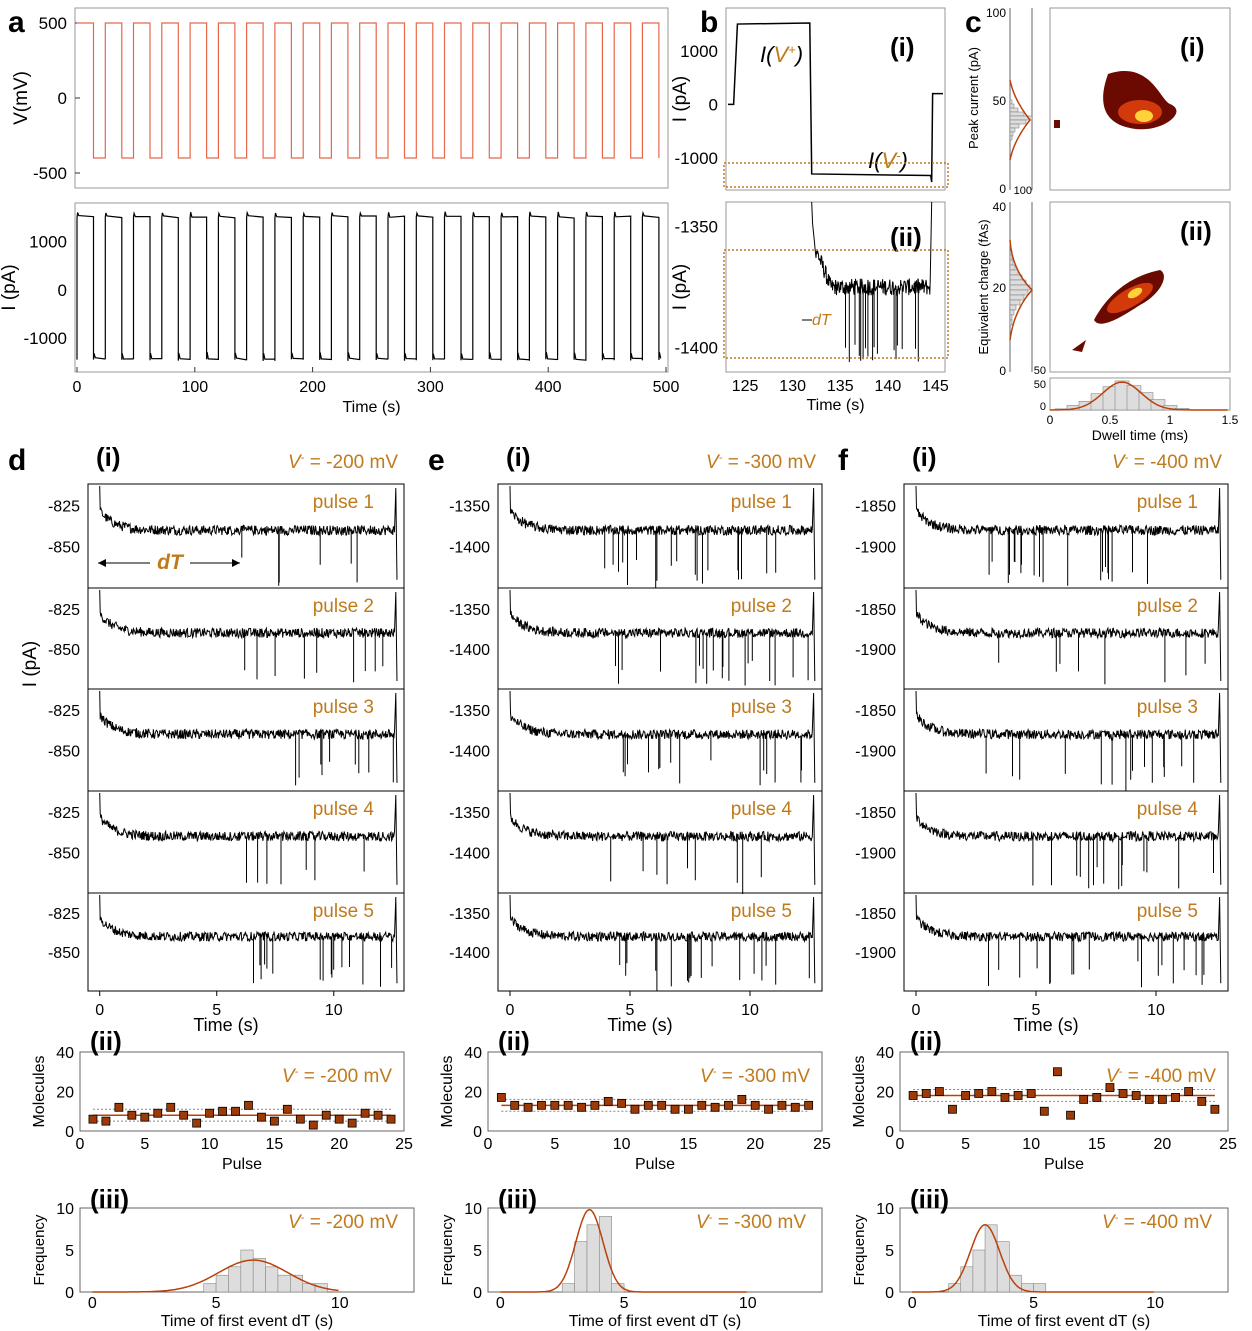 The height and width of the screenshot is (1331, 1252). Describe the element at coordinates (30, 664) in the screenshot. I see `d-ylabel: I (pA)` at that location.